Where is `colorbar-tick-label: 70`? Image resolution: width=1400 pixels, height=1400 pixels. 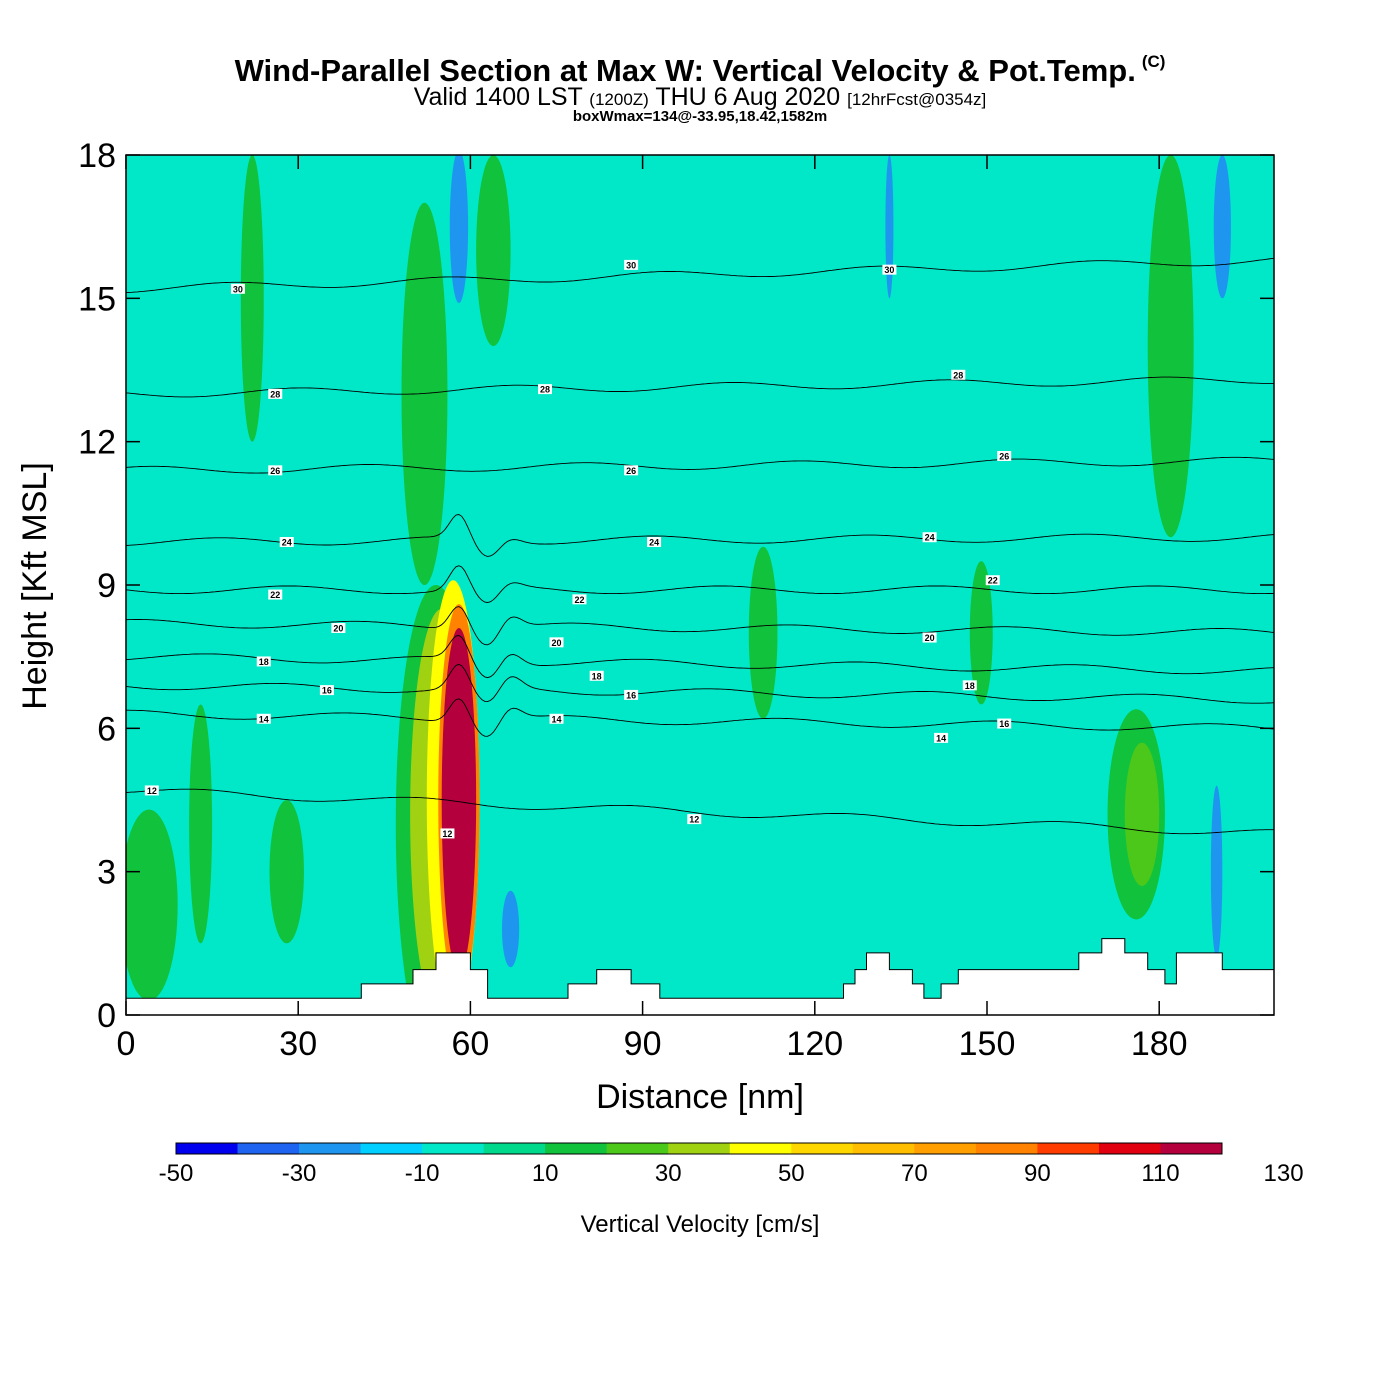
colorbar-tick-label: 70 is located at coordinates (914, 1173).